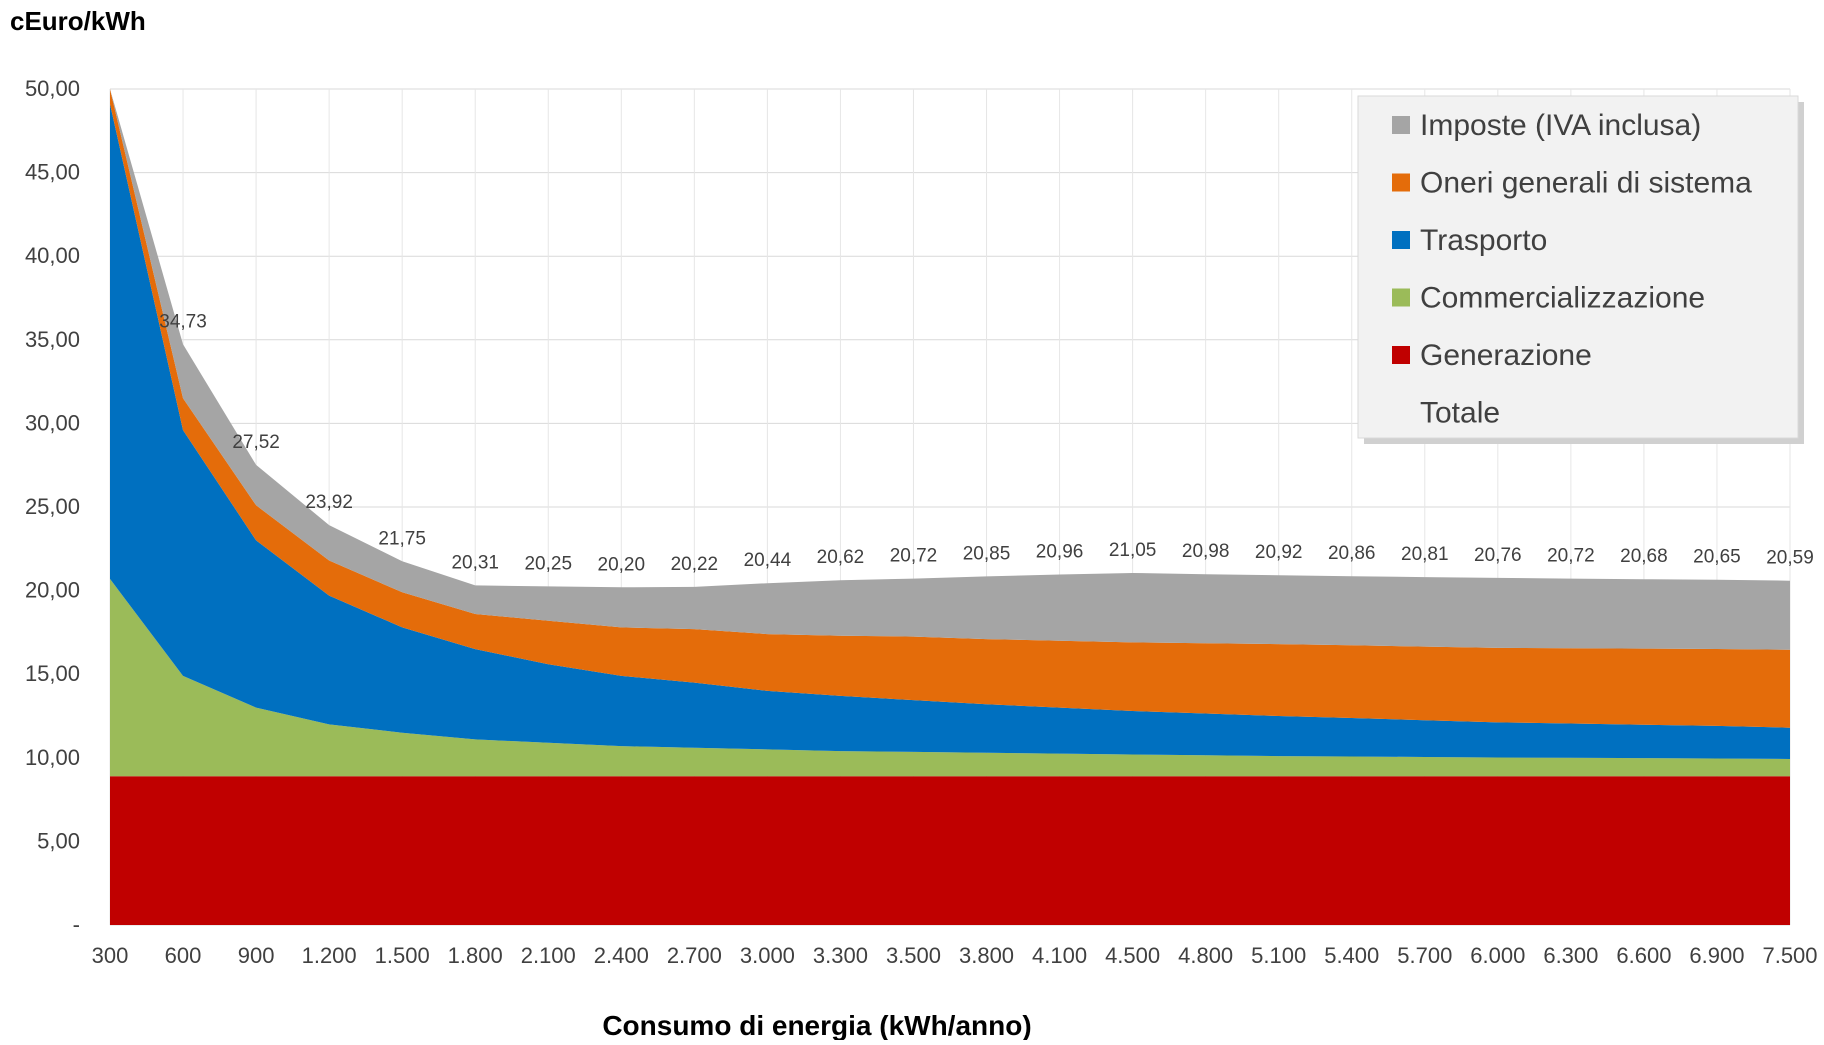 Image resolution: width=1824 pixels, height=1045 pixels. What do you see at coordinates (1206, 551) in the screenshot?
I see `total-data-label: 20,98` at bounding box center [1206, 551].